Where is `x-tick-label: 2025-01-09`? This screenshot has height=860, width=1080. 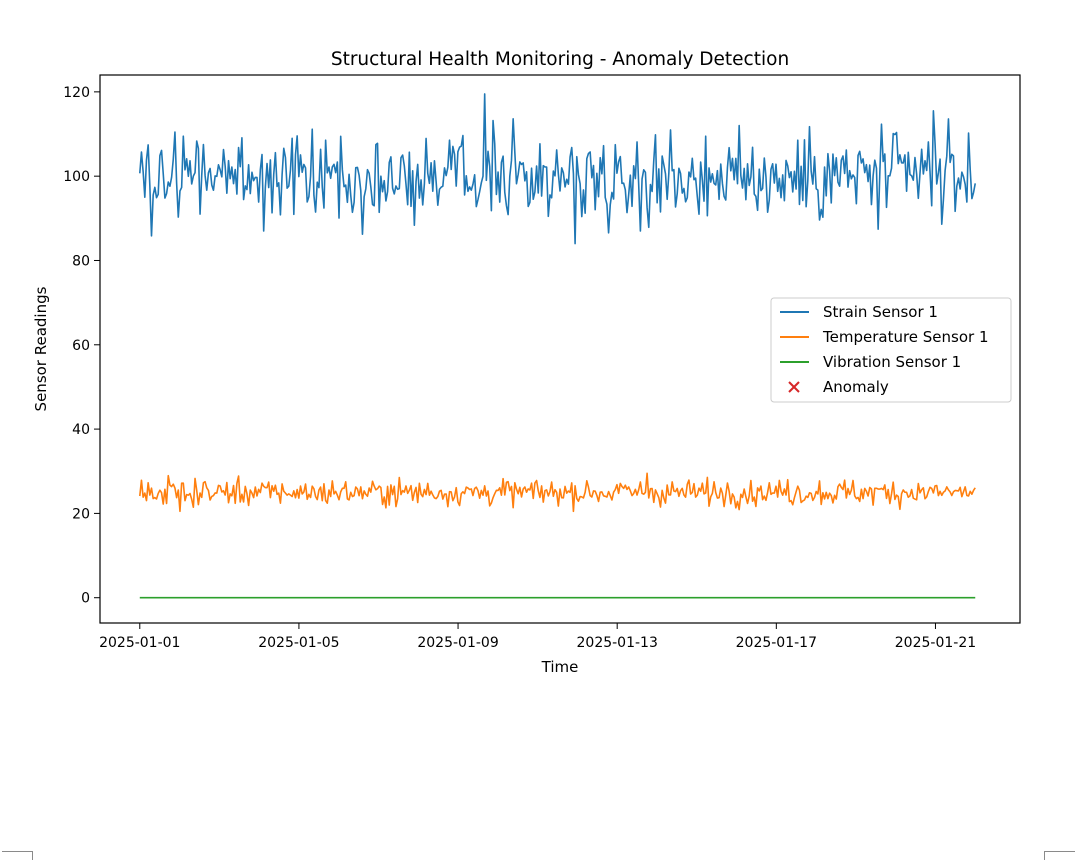 x-tick-label: 2025-01-09 is located at coordinates (457, 643).